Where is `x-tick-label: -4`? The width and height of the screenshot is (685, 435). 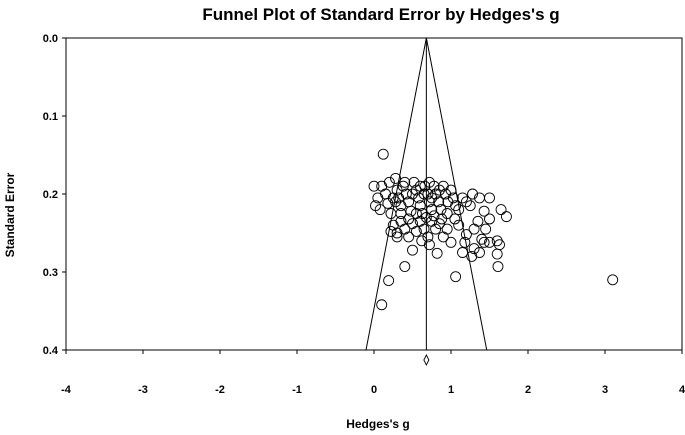 x-tick-label: -4 is located at coordinates (66, 390).